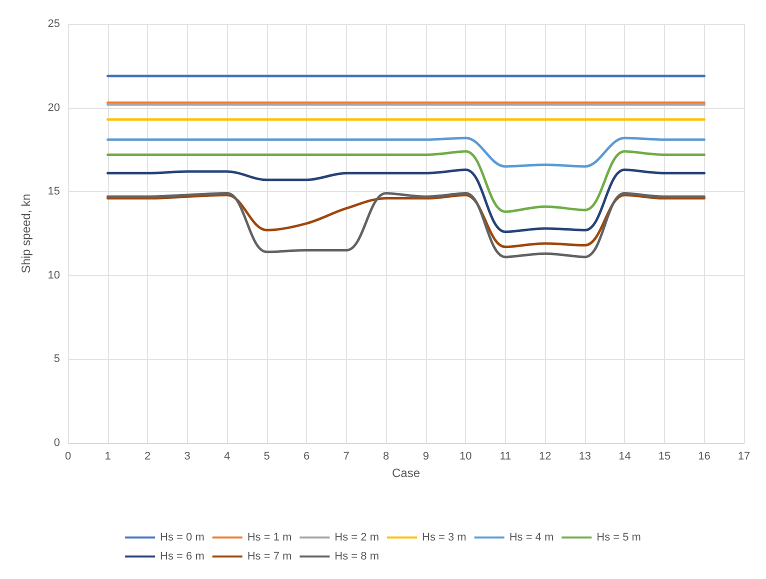 The image size is (766, 579). Describe the element at coordinates (54, 108) in the screenshot. I see `y-tick-label: 20` at that location.